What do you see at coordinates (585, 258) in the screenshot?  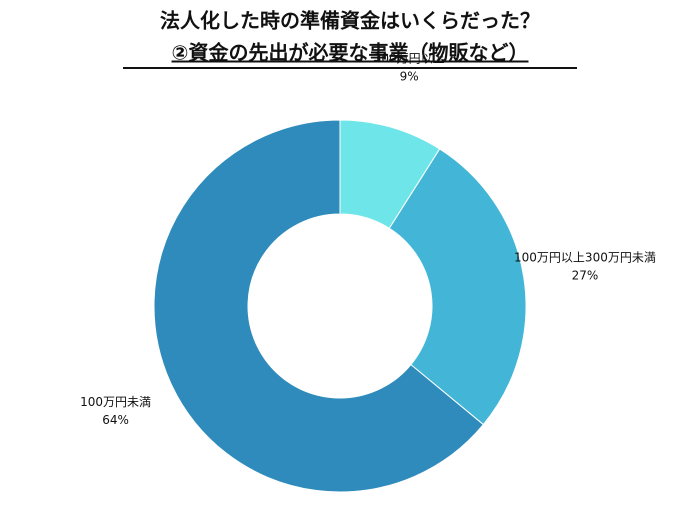 I see `slice-label: 100万円以上300万円未満` at bounding box center [585, 258].